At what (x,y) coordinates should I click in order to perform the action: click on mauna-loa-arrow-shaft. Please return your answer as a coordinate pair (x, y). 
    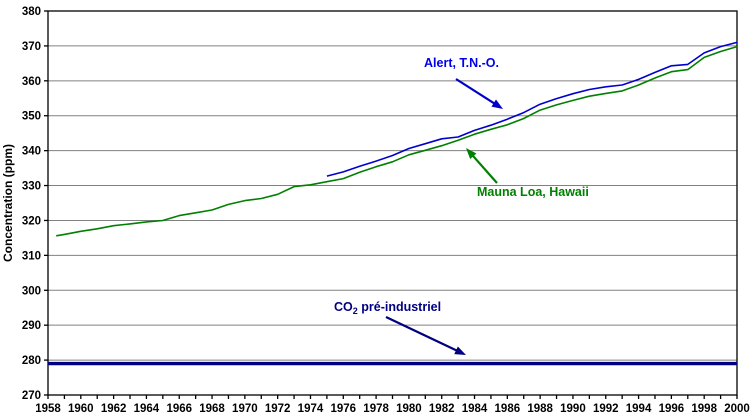
    Looking at the image, I should click on (483, 168).